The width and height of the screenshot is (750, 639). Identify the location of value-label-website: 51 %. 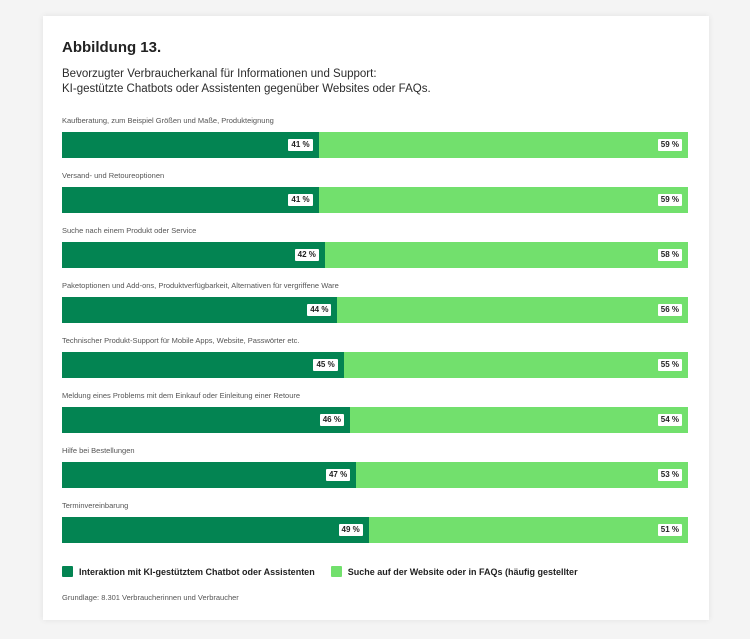
(669, 530).